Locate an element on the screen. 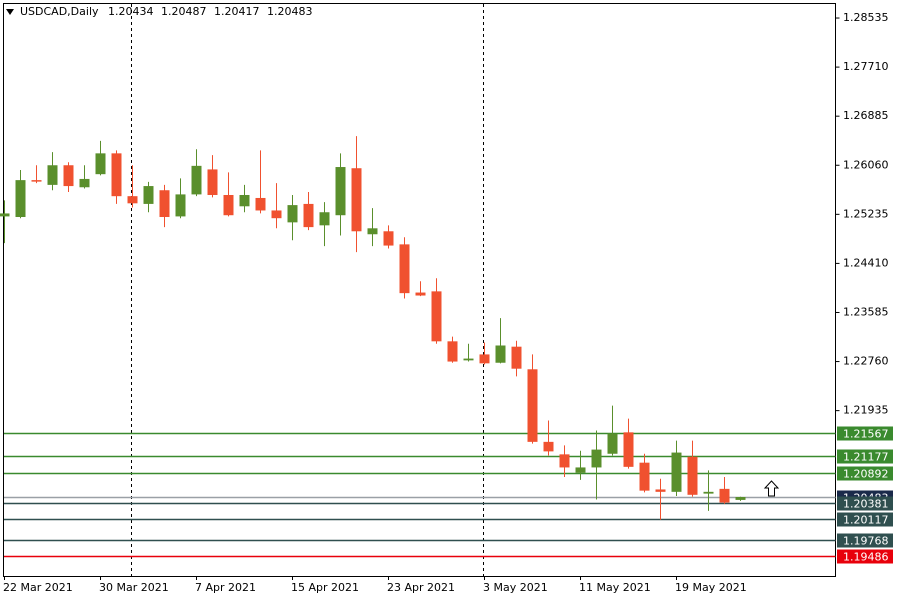 Image resolution: width=900 pixels, height=600 pixels. x-tick-label: 19 May 2021 is located at coordinates (711, 587).